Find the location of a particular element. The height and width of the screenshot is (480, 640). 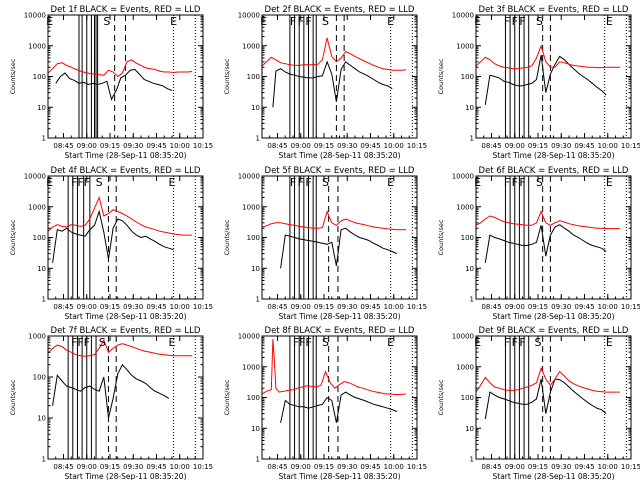

panel-title: Det 7f BLACK = Events, RED = LLD is located at coordinates (126, 331).